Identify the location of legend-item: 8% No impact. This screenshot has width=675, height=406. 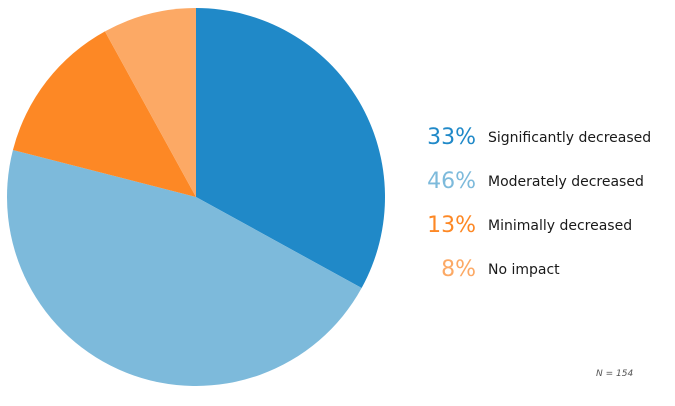
(530, 270).